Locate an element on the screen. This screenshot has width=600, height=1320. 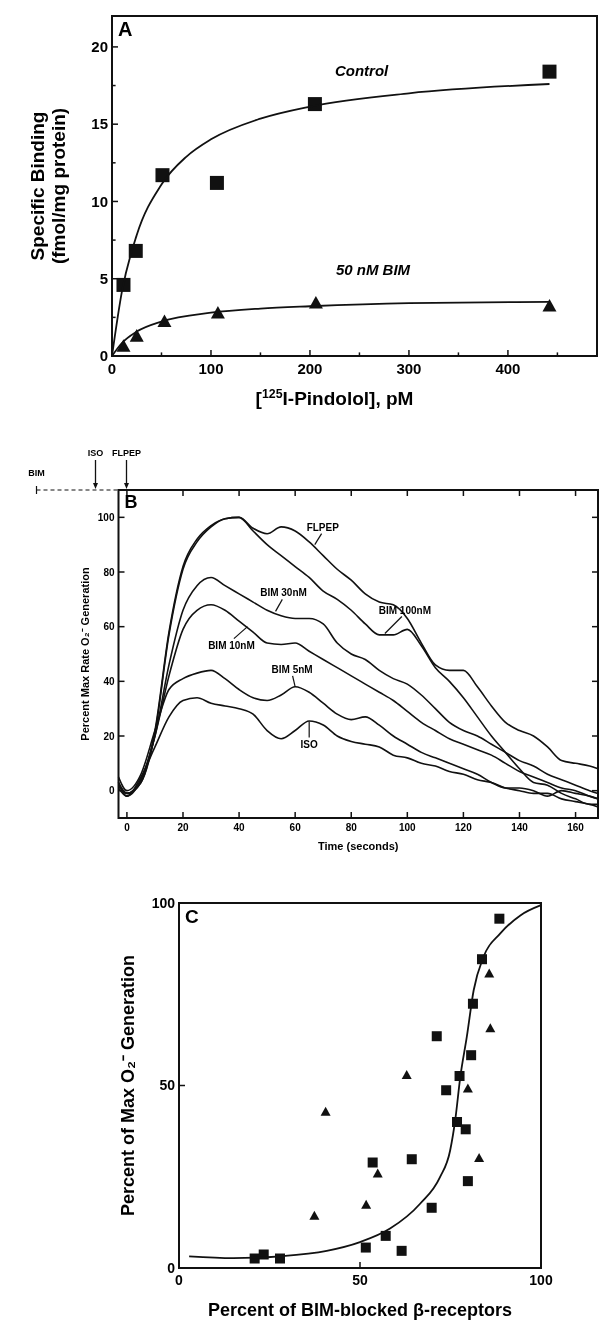
x-tick-label: 140 is located at coordinates (520, 827).